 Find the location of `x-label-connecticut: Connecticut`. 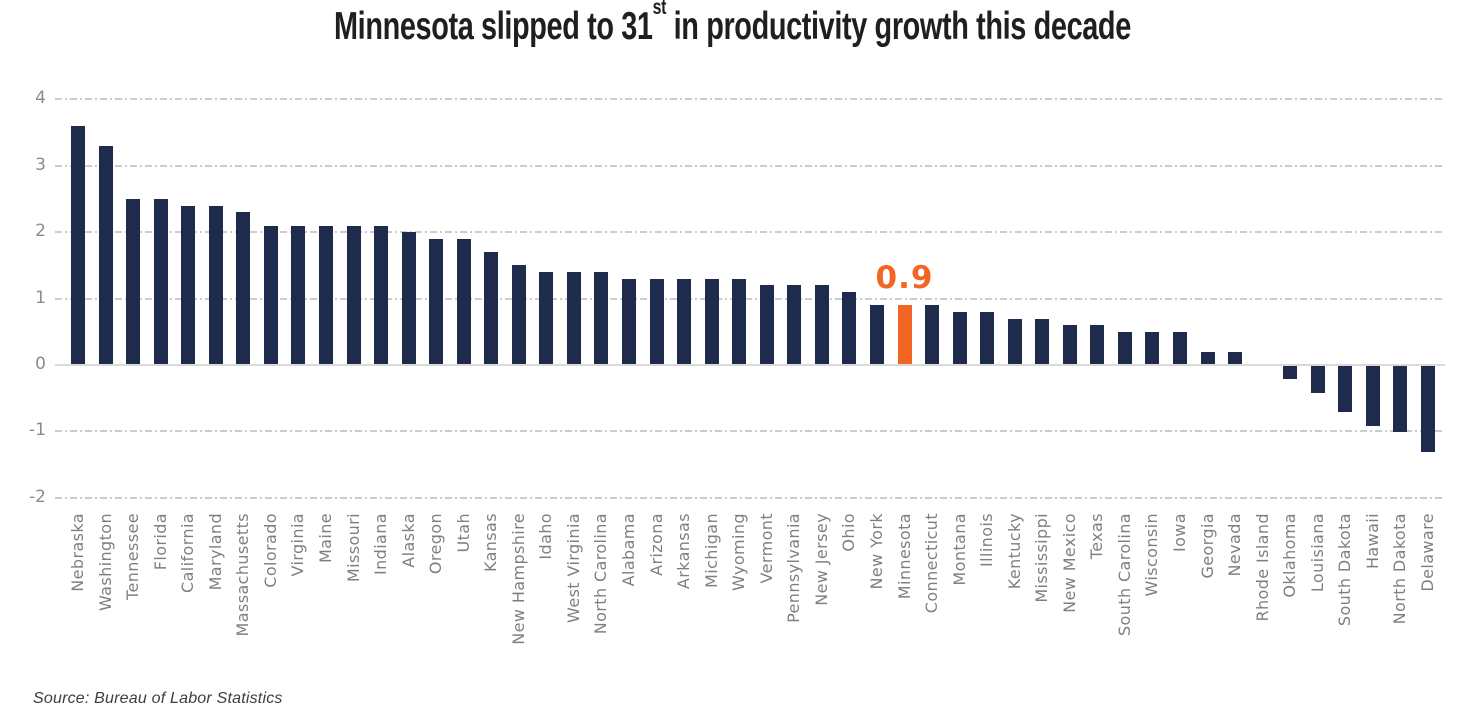

x-label-connecticut: Connecticut is located at coordinates (932, 563).